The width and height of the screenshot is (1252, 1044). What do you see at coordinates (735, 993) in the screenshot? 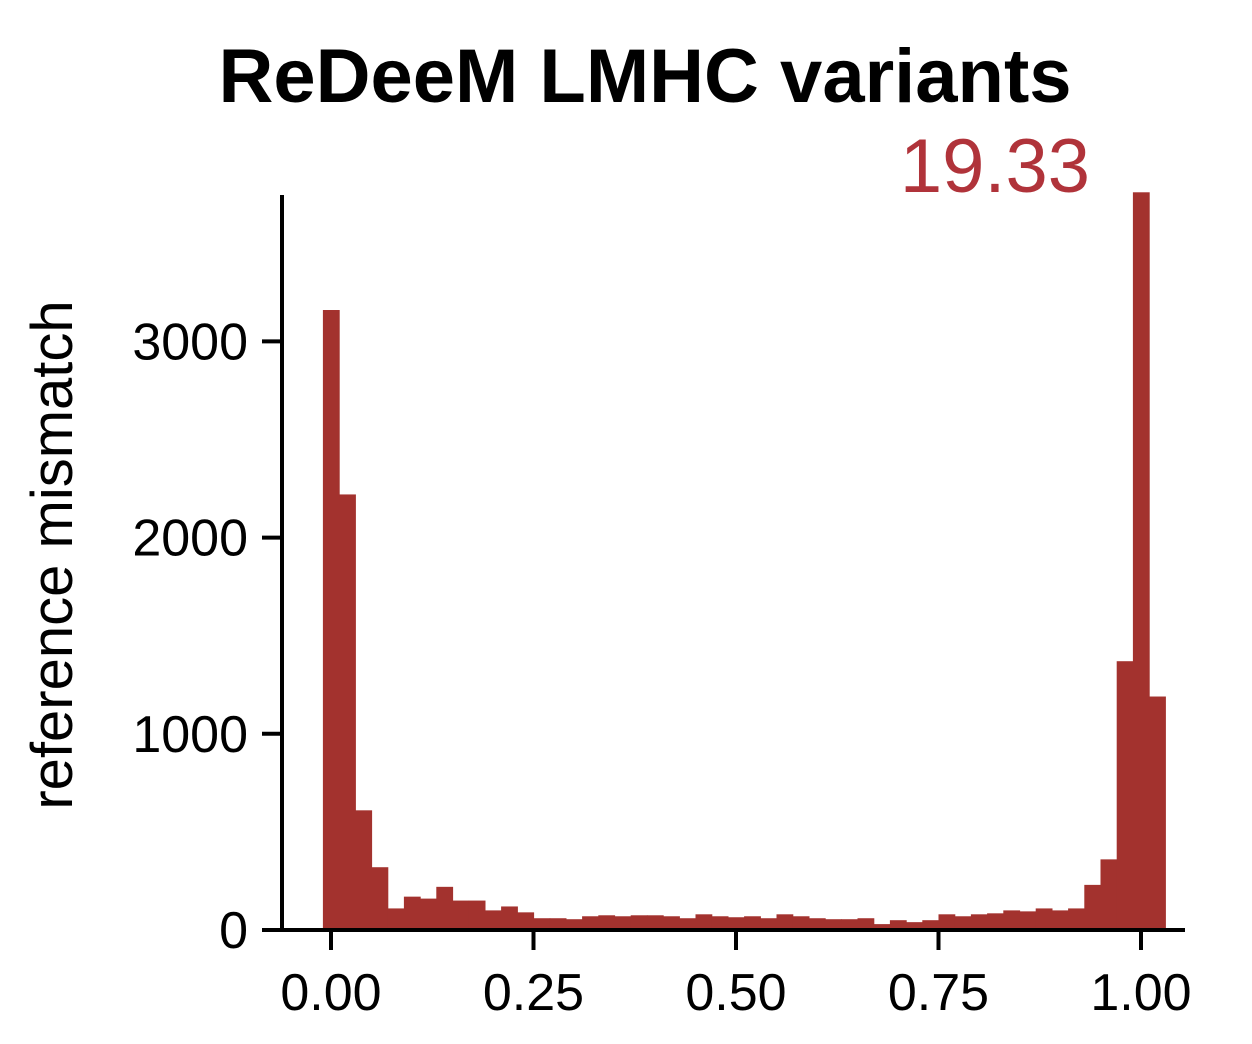
I see `x-tick-label: 0.50` at bounding box center [735, 993].